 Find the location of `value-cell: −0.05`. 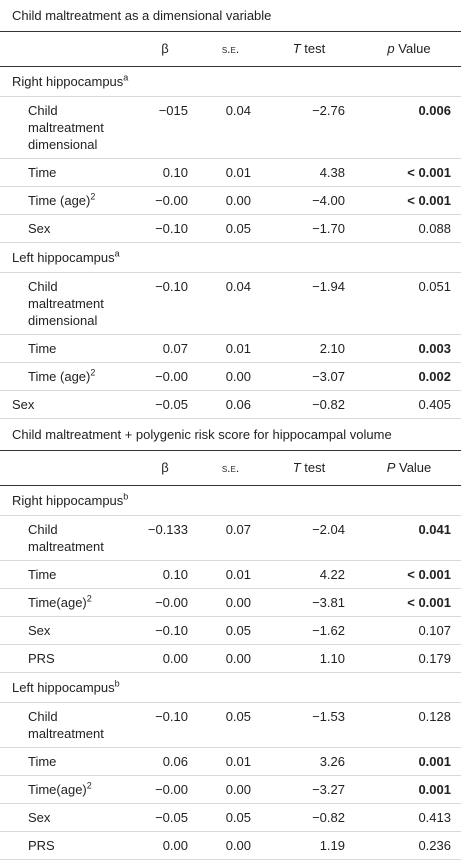

value-cell: −0.05 is located at coordinates (164, 404).